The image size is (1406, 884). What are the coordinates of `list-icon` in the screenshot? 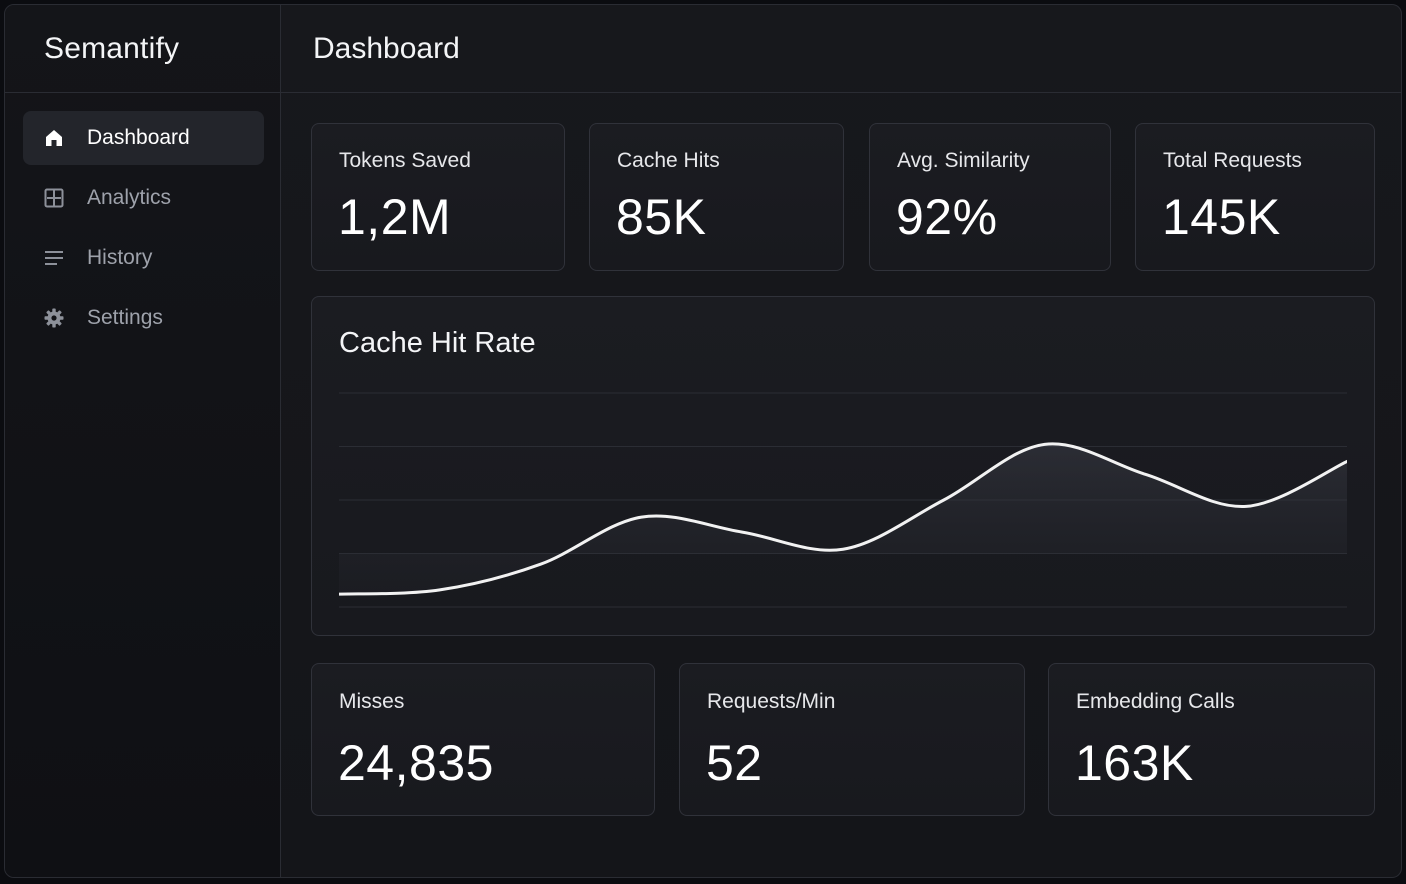 It's located at (54, 258).